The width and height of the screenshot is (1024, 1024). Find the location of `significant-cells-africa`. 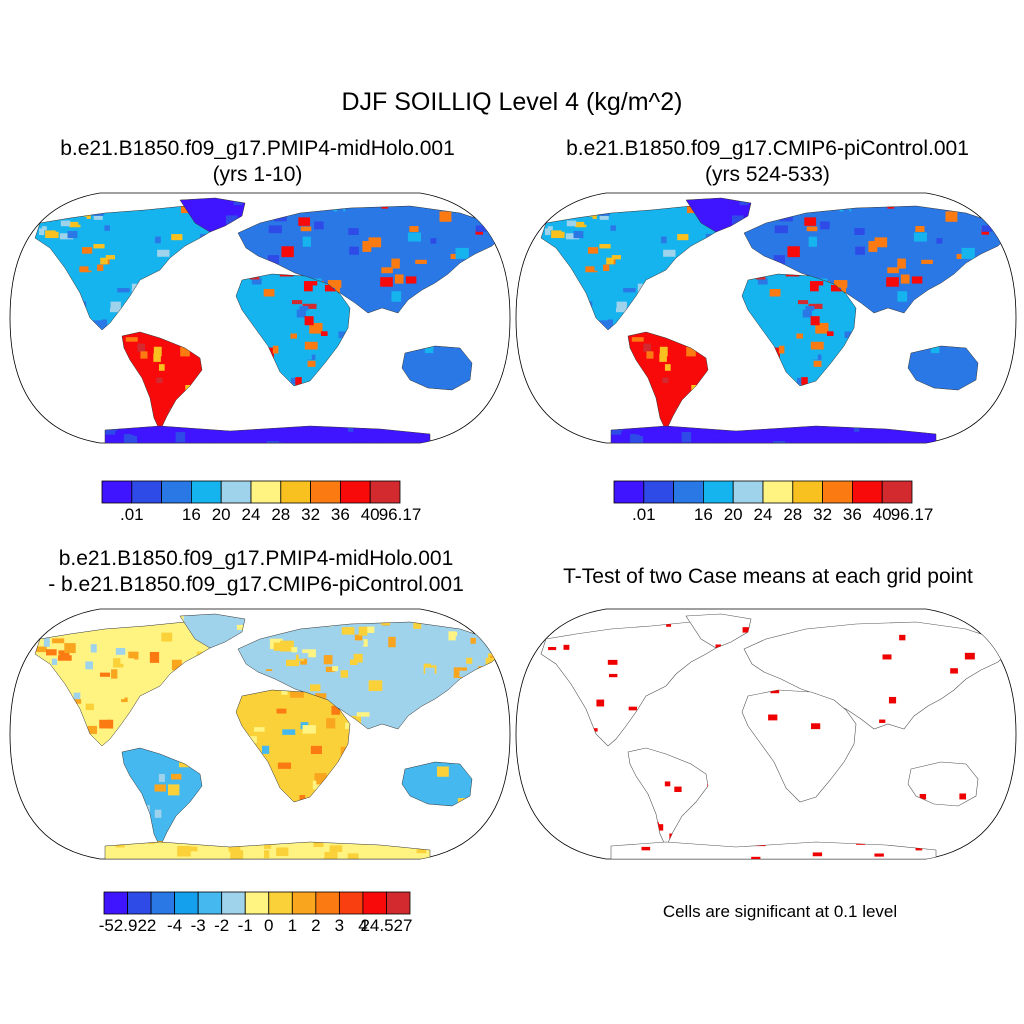

significant-cells-africa is located at coordinates (794, 710).